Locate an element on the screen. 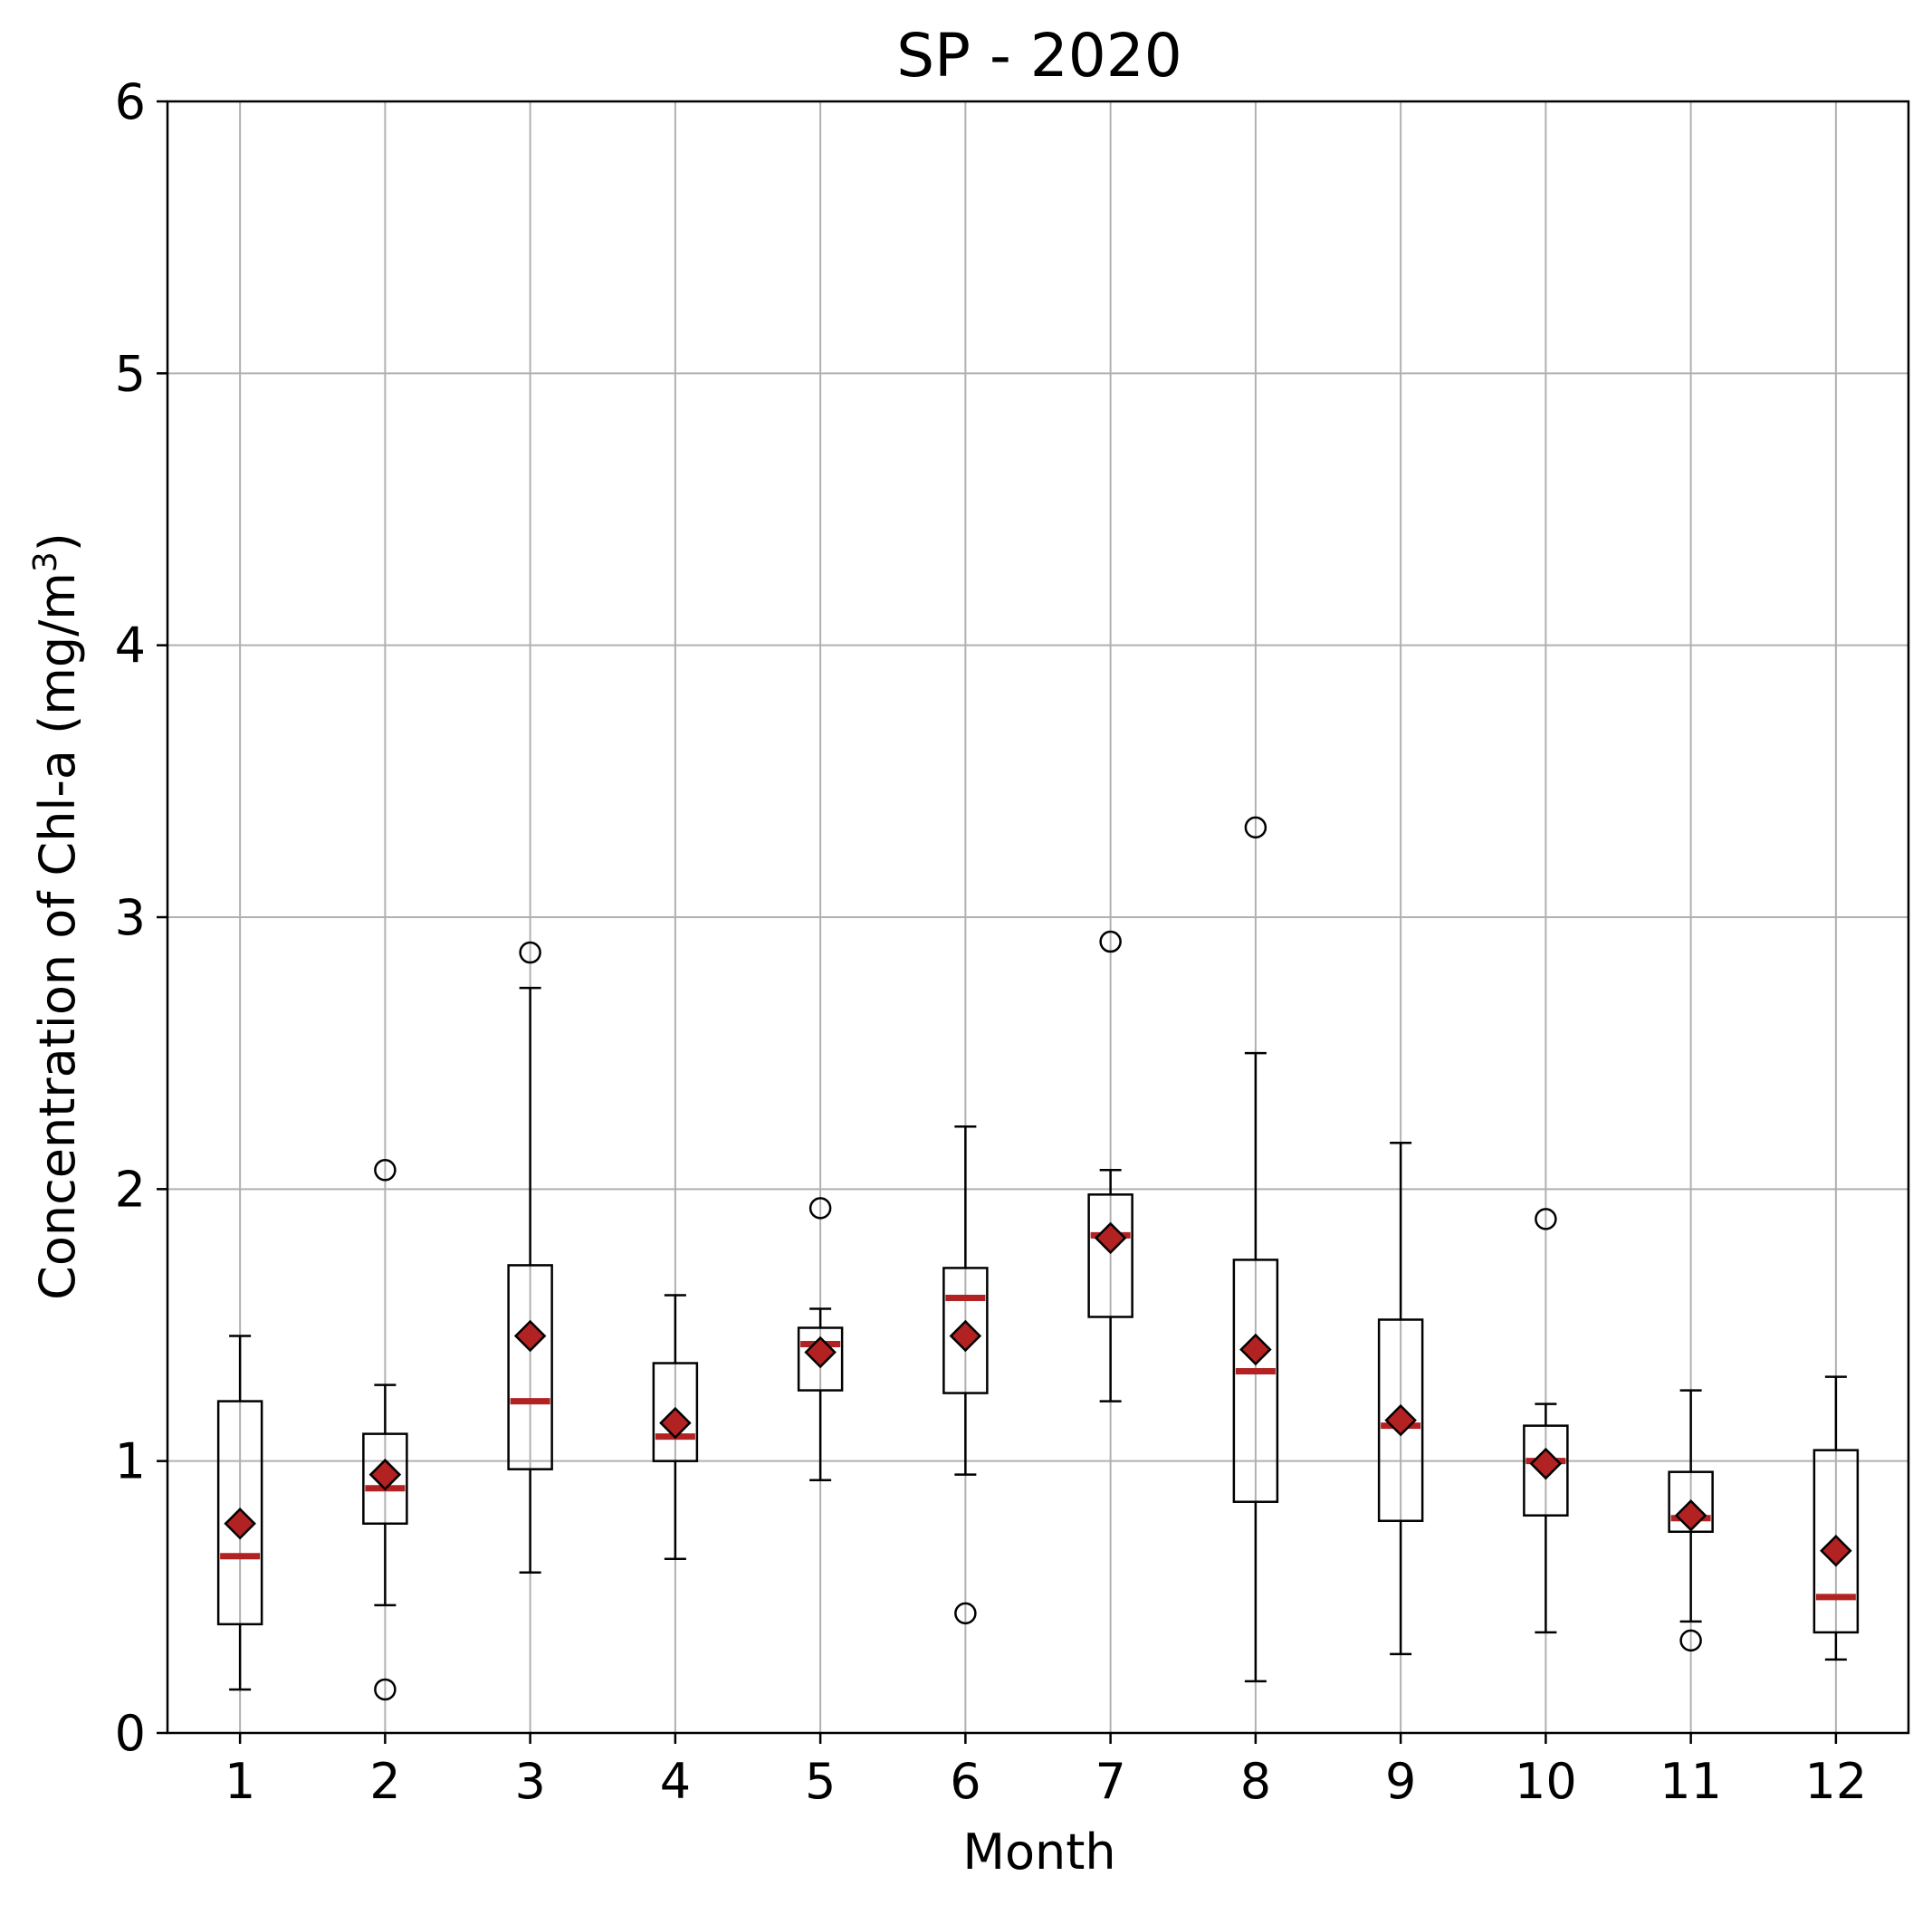 Image resolution: width=1932 pixels, height=1905 pixels. x-tick-label: 4 is located at coordinates (675, 1782).